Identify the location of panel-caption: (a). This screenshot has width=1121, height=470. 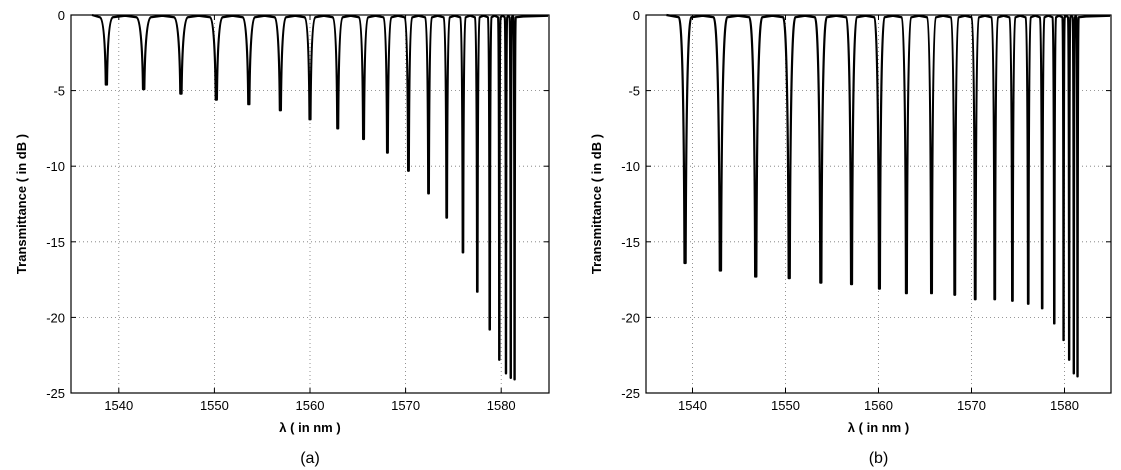
(310, 458).